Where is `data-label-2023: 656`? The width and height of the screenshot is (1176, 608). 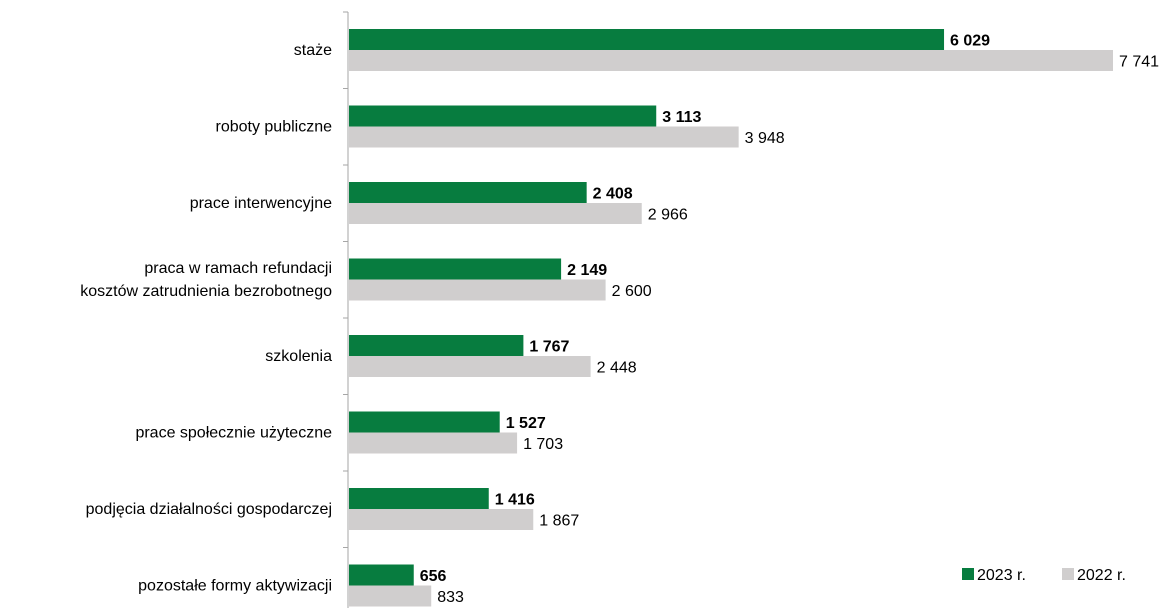
data-label-2023: 656 is located at coordinates (433, 576).